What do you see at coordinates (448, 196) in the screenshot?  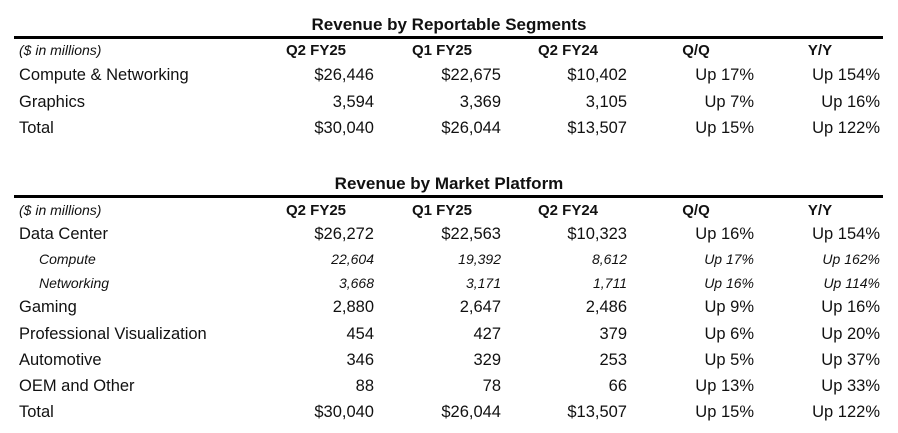 I see `platforms-rule` at bounding box center [448, 196].